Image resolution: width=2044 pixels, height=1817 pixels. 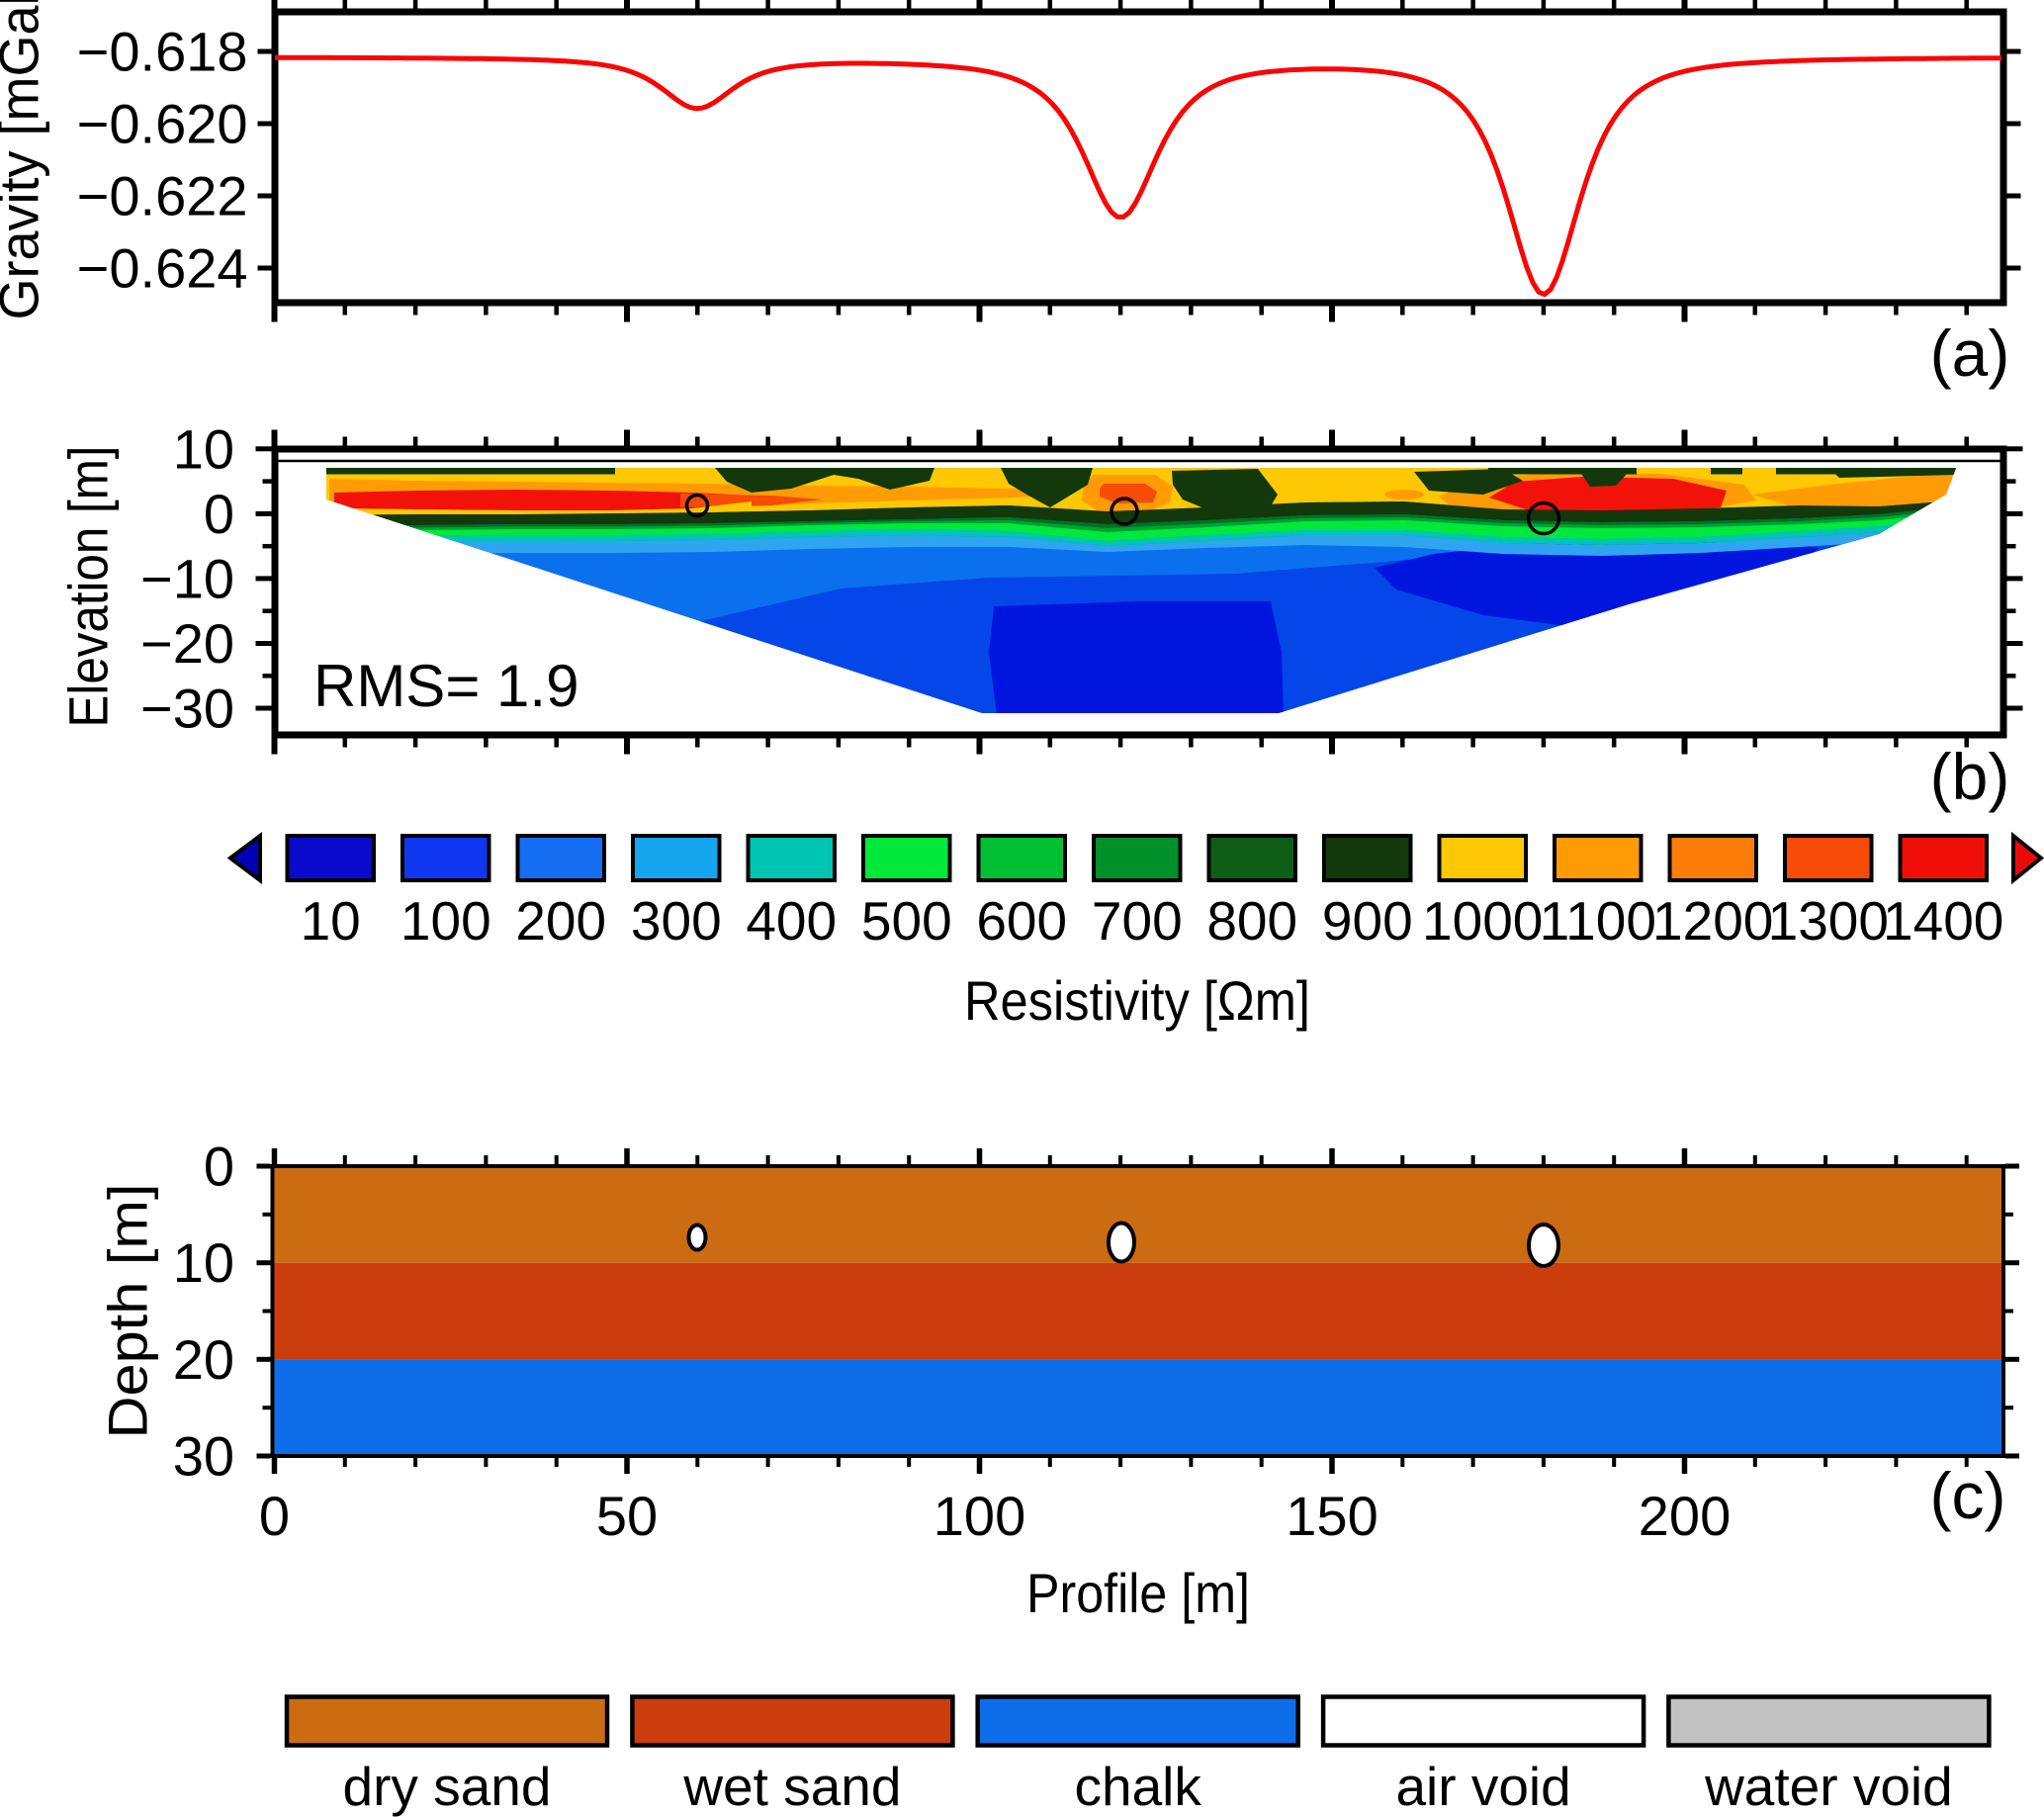 What do you see at coordinates (1138, 1593) in the screenshot?
I see `svg-text: Profile [m]` at bounding box center [1138, 1593].